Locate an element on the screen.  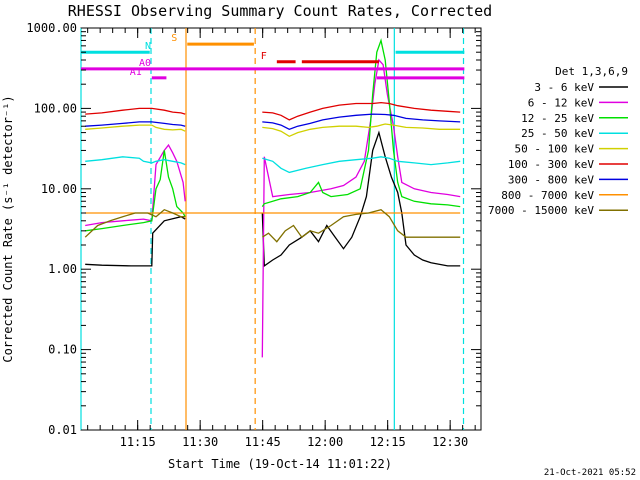
legend-label-2: 12 - 25 keV is located at coordinates (557, 118).